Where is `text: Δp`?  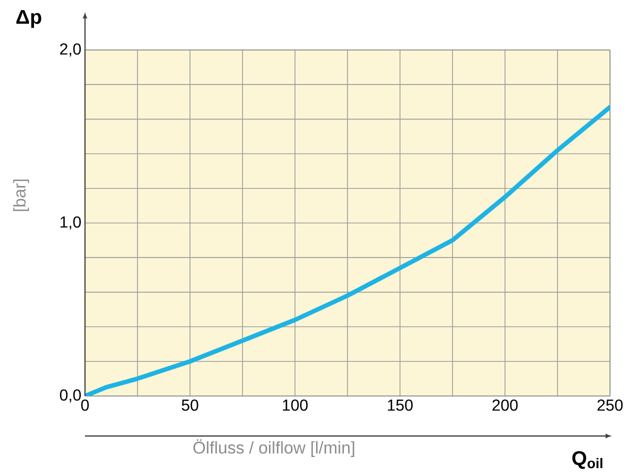
text: Δp is located at coordinates (29, 19).